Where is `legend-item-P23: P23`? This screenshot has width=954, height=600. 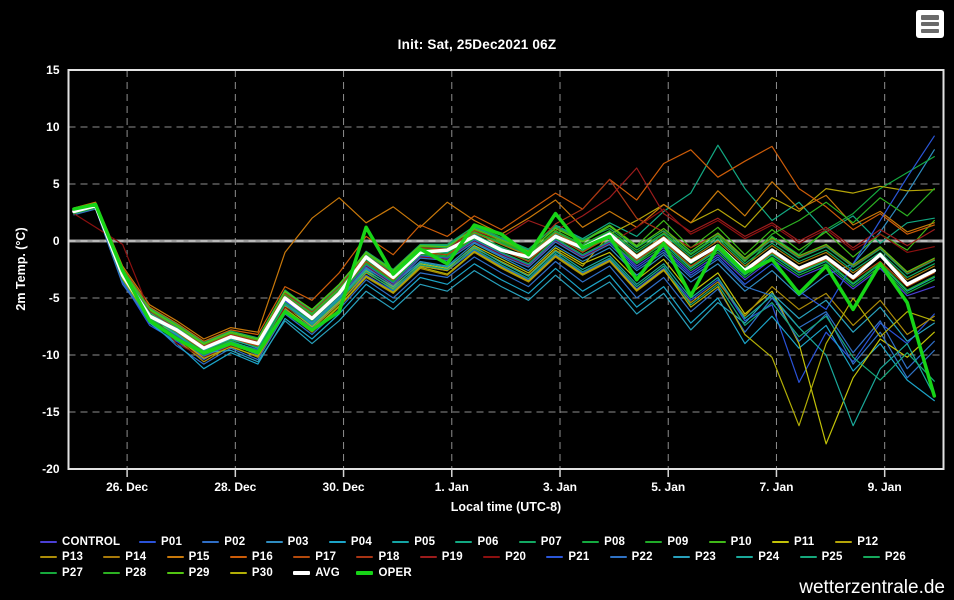
legend-item-P23: P23 is located at coordinates (704, 558).